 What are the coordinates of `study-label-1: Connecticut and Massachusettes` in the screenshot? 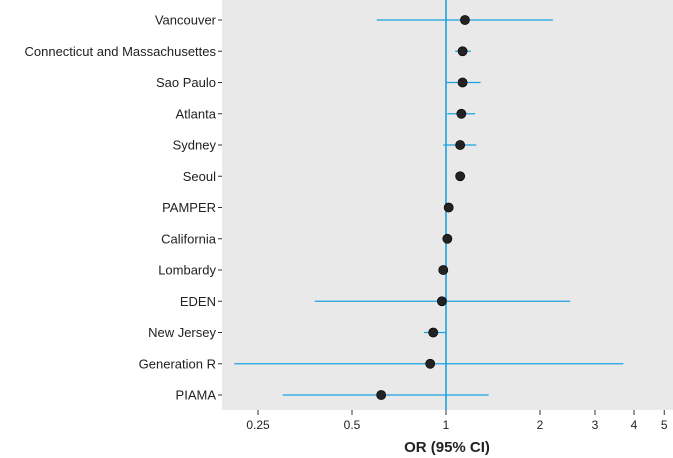 It's located at (121, 51).